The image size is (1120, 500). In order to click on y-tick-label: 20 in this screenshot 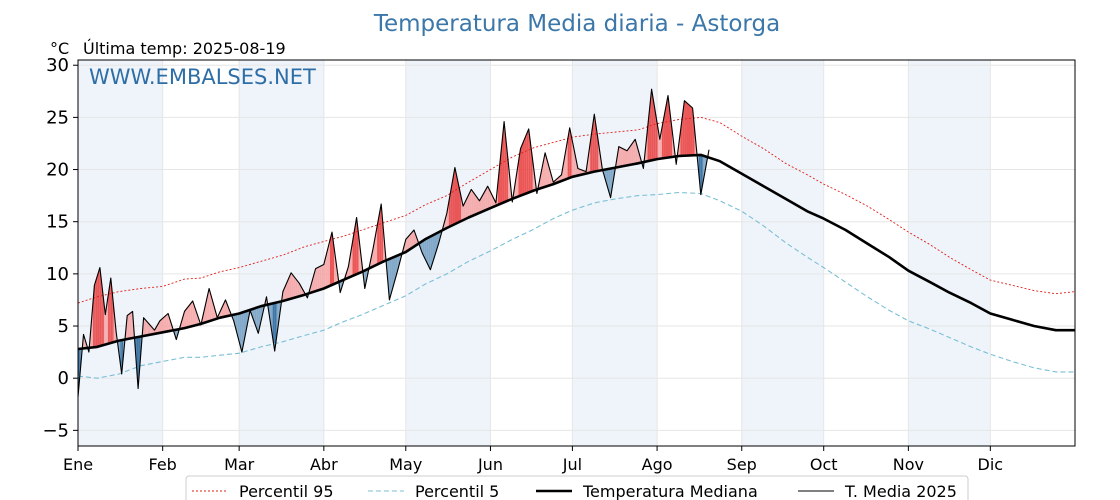, I will do `click(57, 170)`.